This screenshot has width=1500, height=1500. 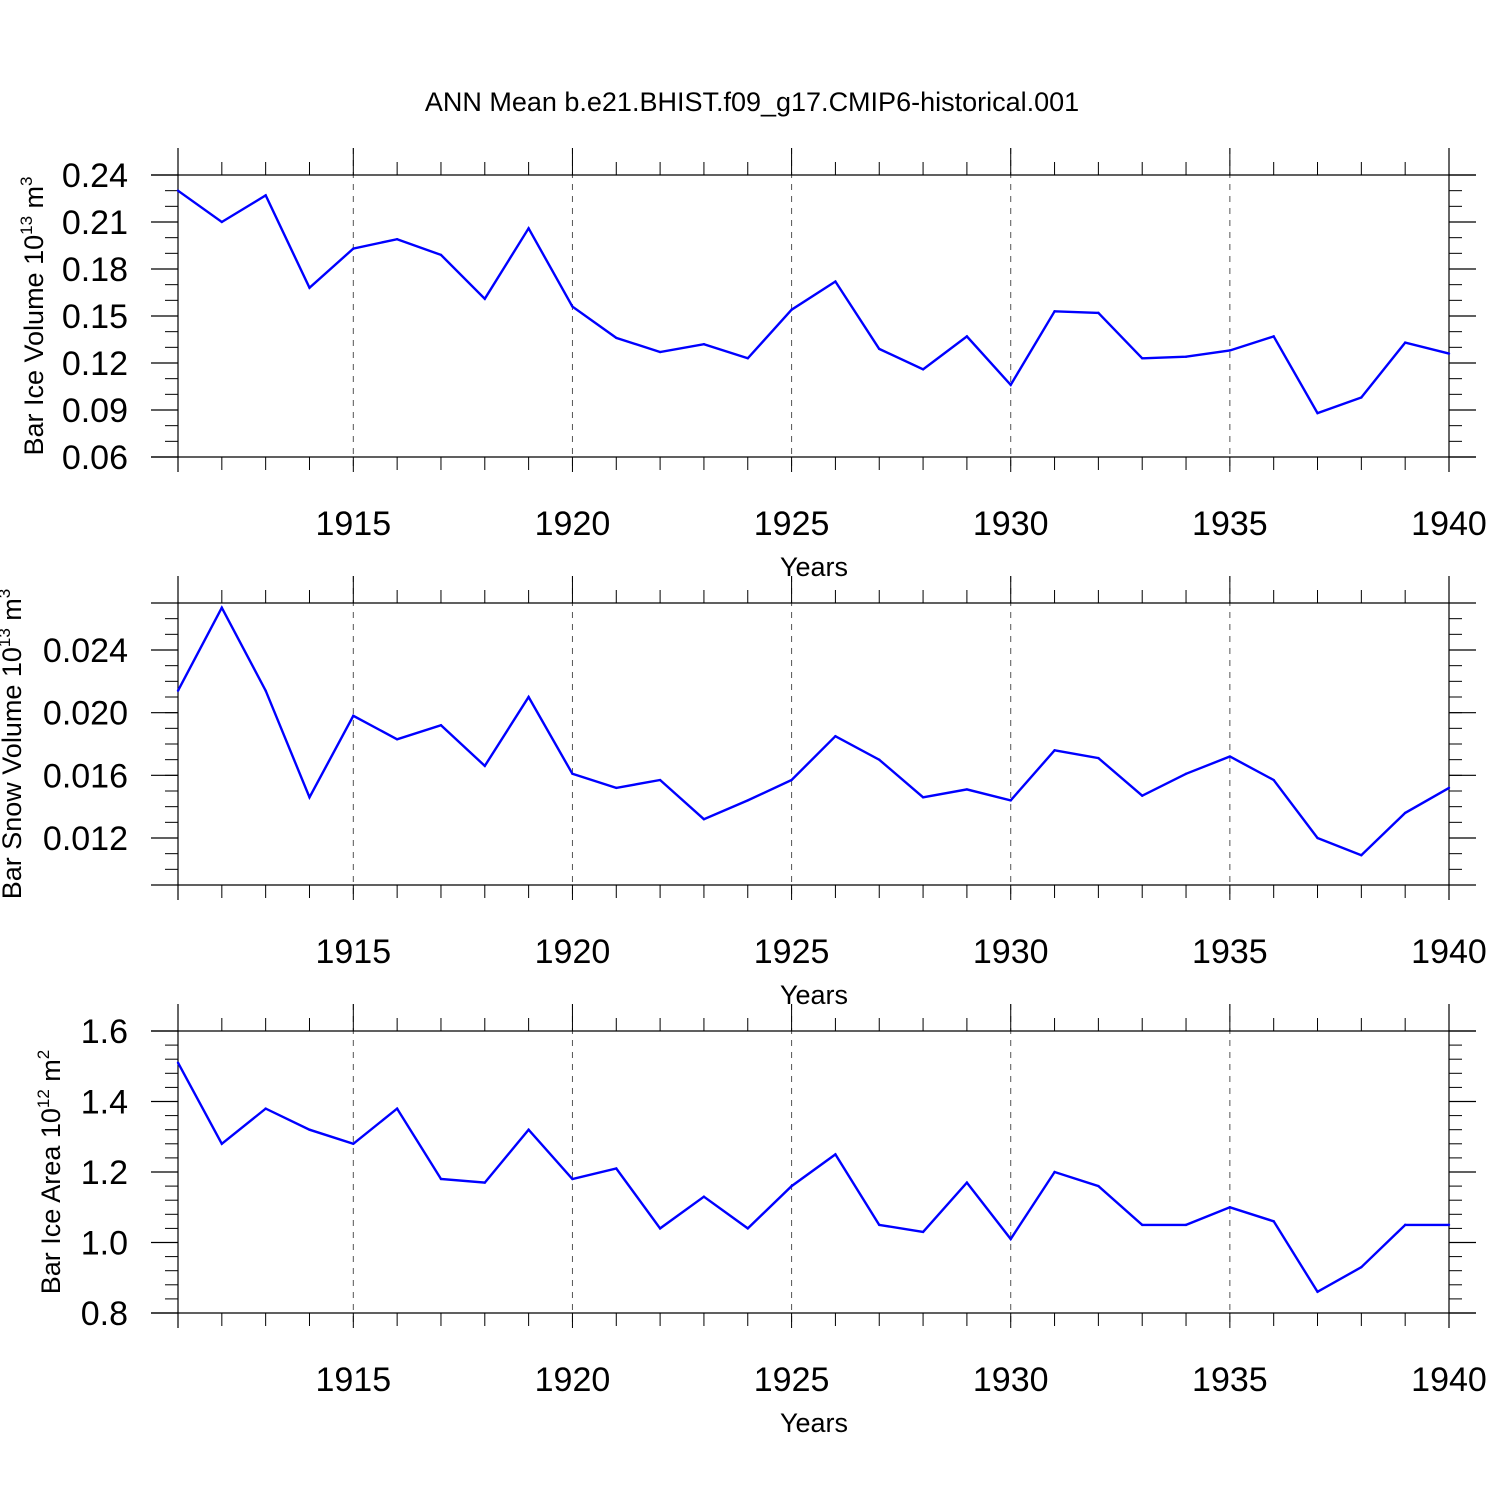 What do you see at coordinates (573, 524) in the screenshot?
I see `x-tick-label: 1920` at bounding box center [573, 524].